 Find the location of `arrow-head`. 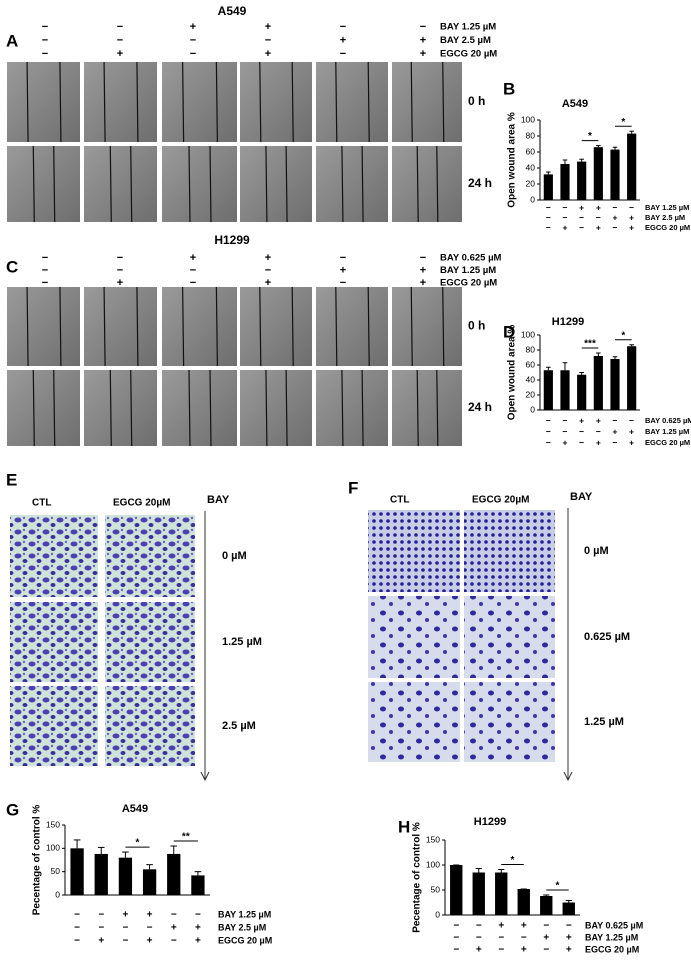

arrow-head is located at coordinates (205, 776).